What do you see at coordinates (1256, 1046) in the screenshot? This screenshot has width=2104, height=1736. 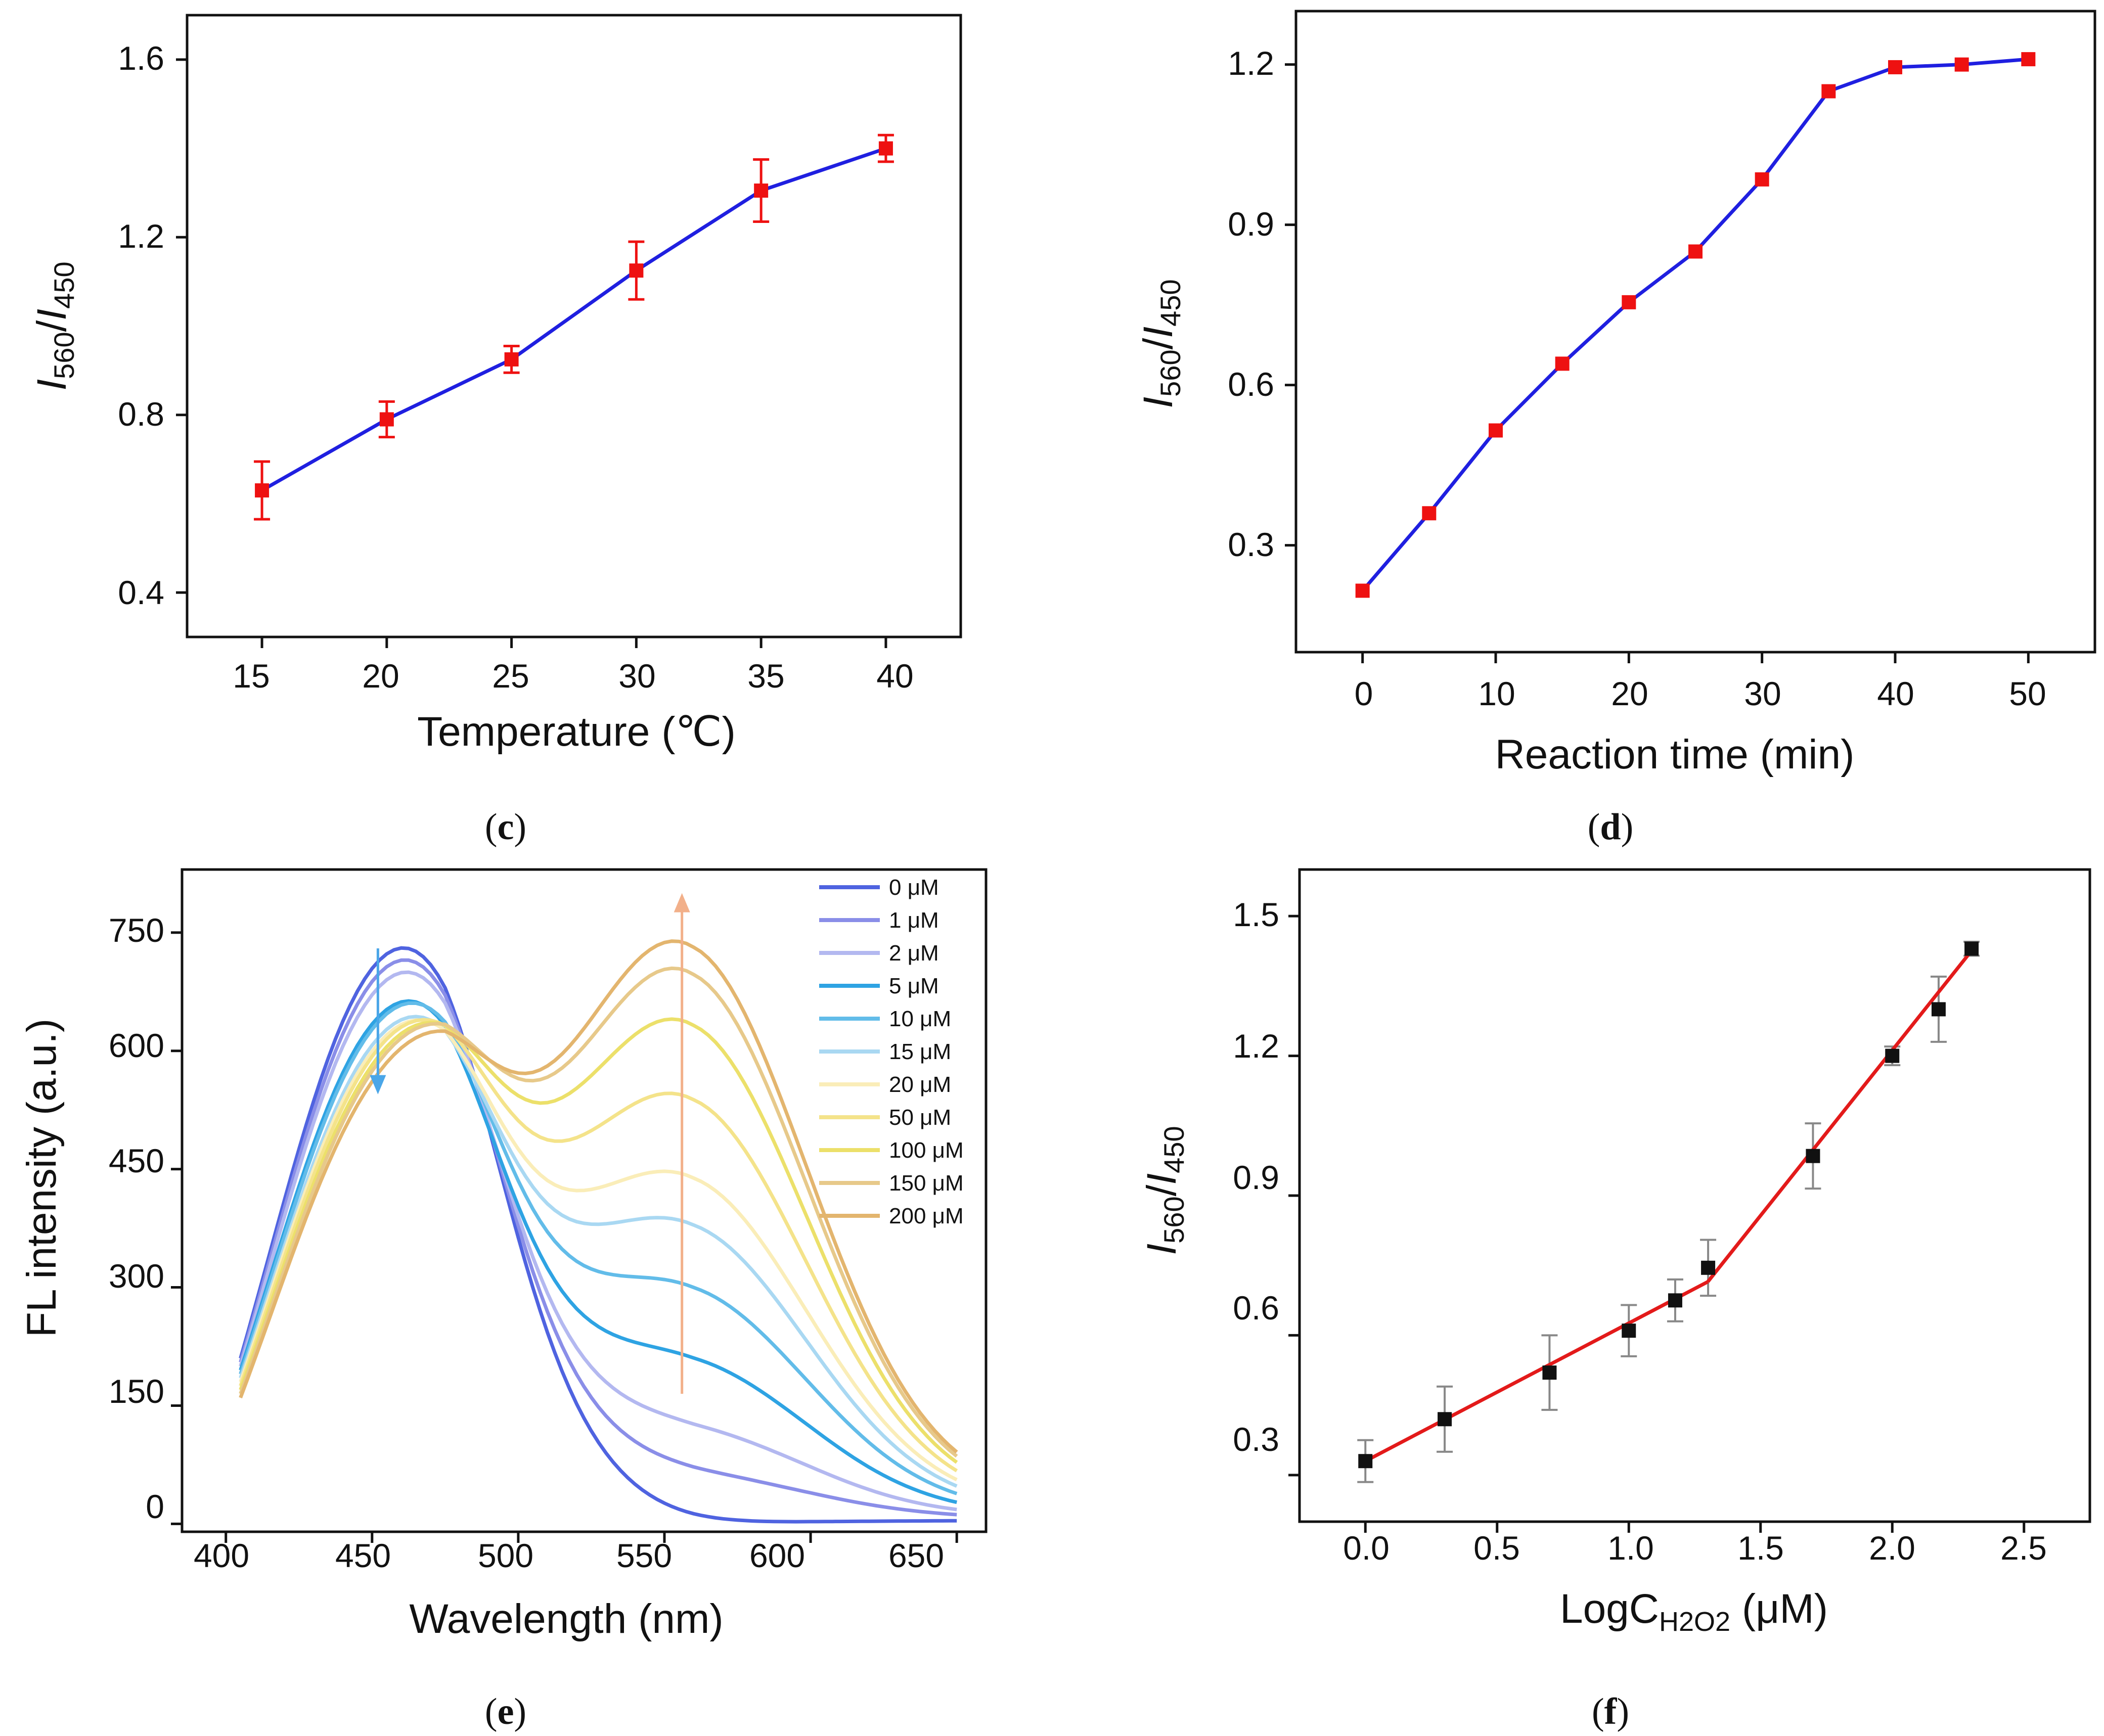 I see `y-tick-label: 1.2` at bounding box center [1256, 1046].